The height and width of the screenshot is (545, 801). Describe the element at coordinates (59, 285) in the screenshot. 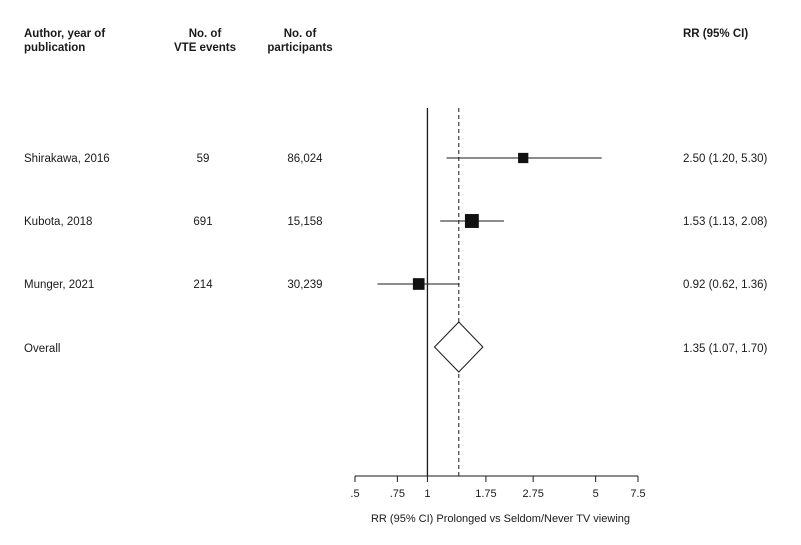

I see `study-name-munger: Munger, 2021` at that location.